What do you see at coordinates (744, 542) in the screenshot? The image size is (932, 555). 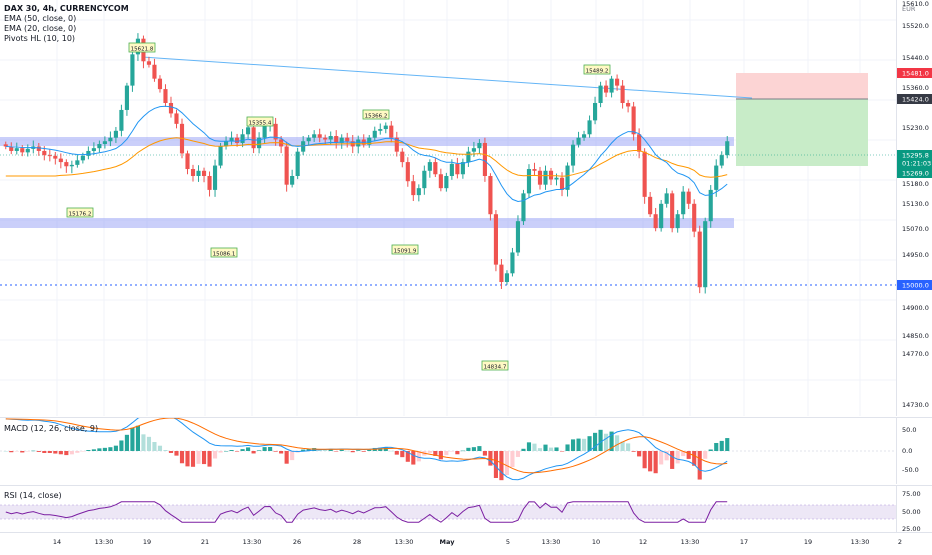 I see `time-tick: 17` at bounding box center [744, 542].